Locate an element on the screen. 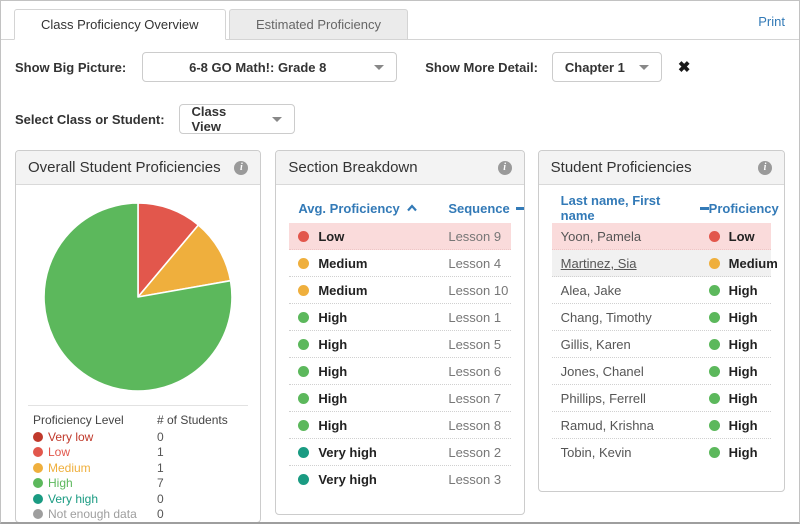 The image size is (800, 524). student-name-link: Gillis, Karen is located at coordinates (595, 344).